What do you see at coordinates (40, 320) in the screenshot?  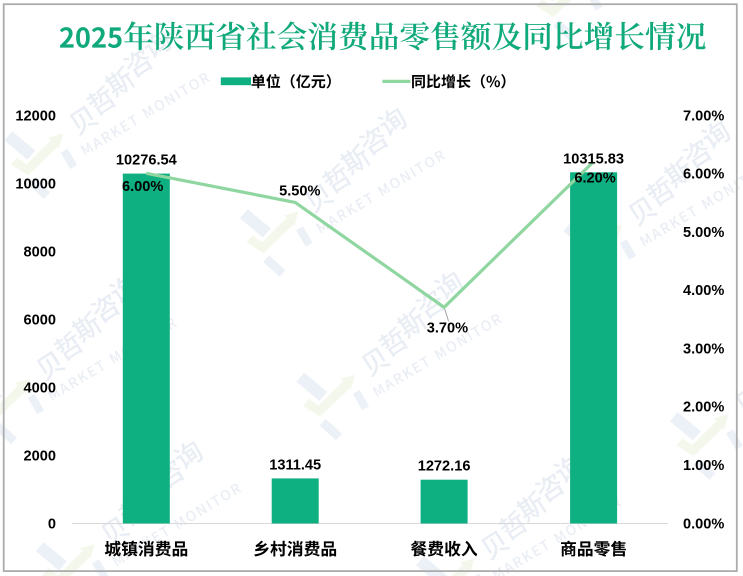 I see `svg-text: 6000` at bounding box center [40, 320].